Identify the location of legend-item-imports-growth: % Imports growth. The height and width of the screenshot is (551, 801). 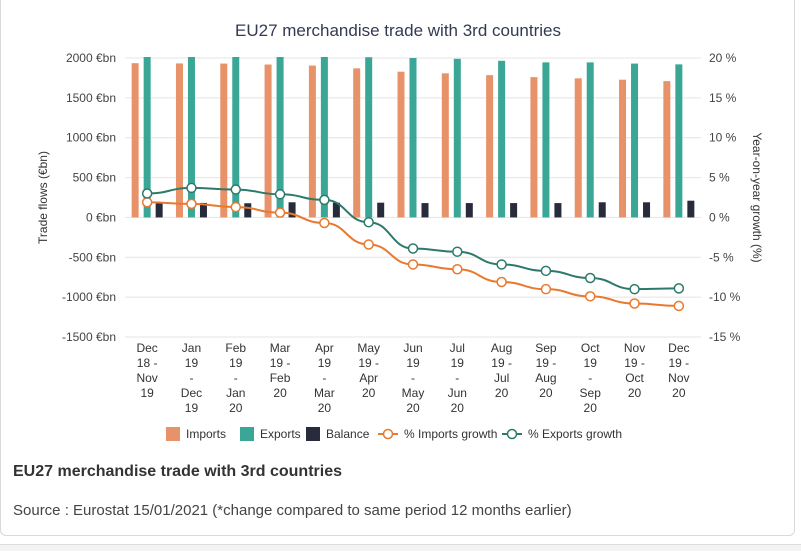
(437, 434).